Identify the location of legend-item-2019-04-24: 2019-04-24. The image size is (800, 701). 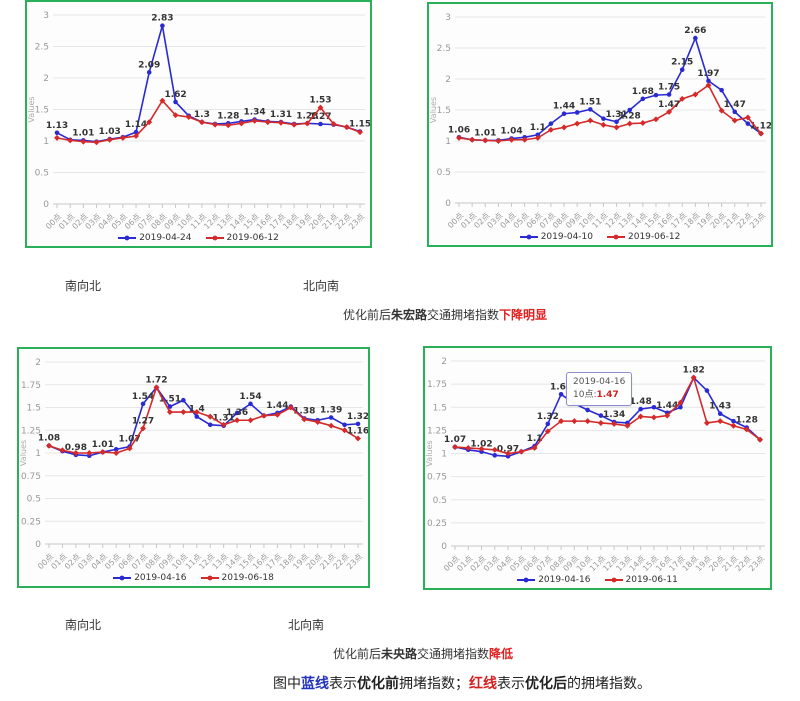
(155, 238).